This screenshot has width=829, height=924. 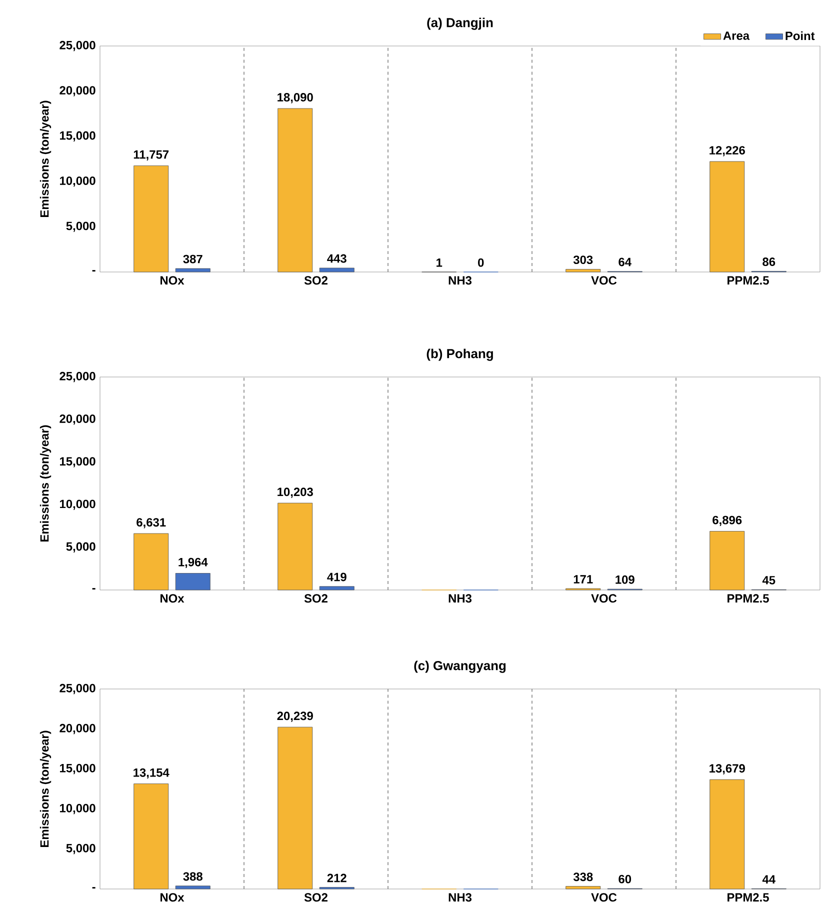 I want to click on data-label: 44, so click(x=769, y=879).